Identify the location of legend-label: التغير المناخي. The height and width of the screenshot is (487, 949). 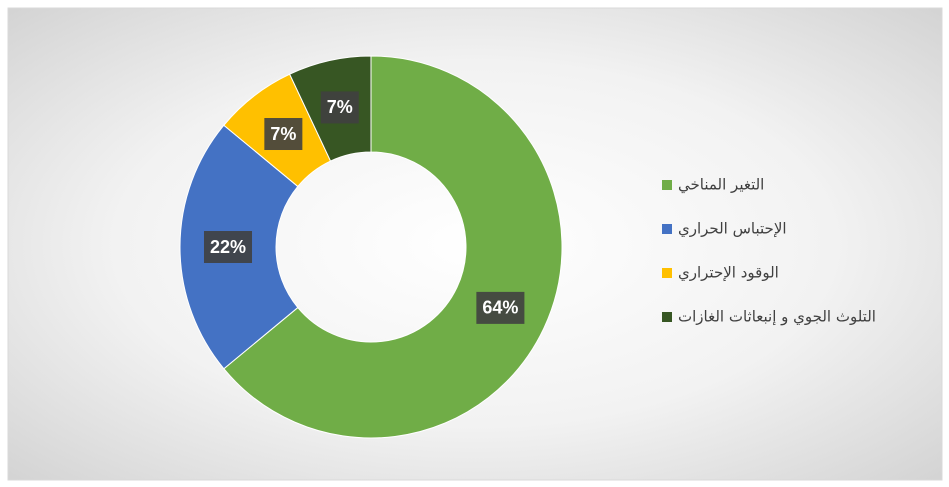
(721, 185).